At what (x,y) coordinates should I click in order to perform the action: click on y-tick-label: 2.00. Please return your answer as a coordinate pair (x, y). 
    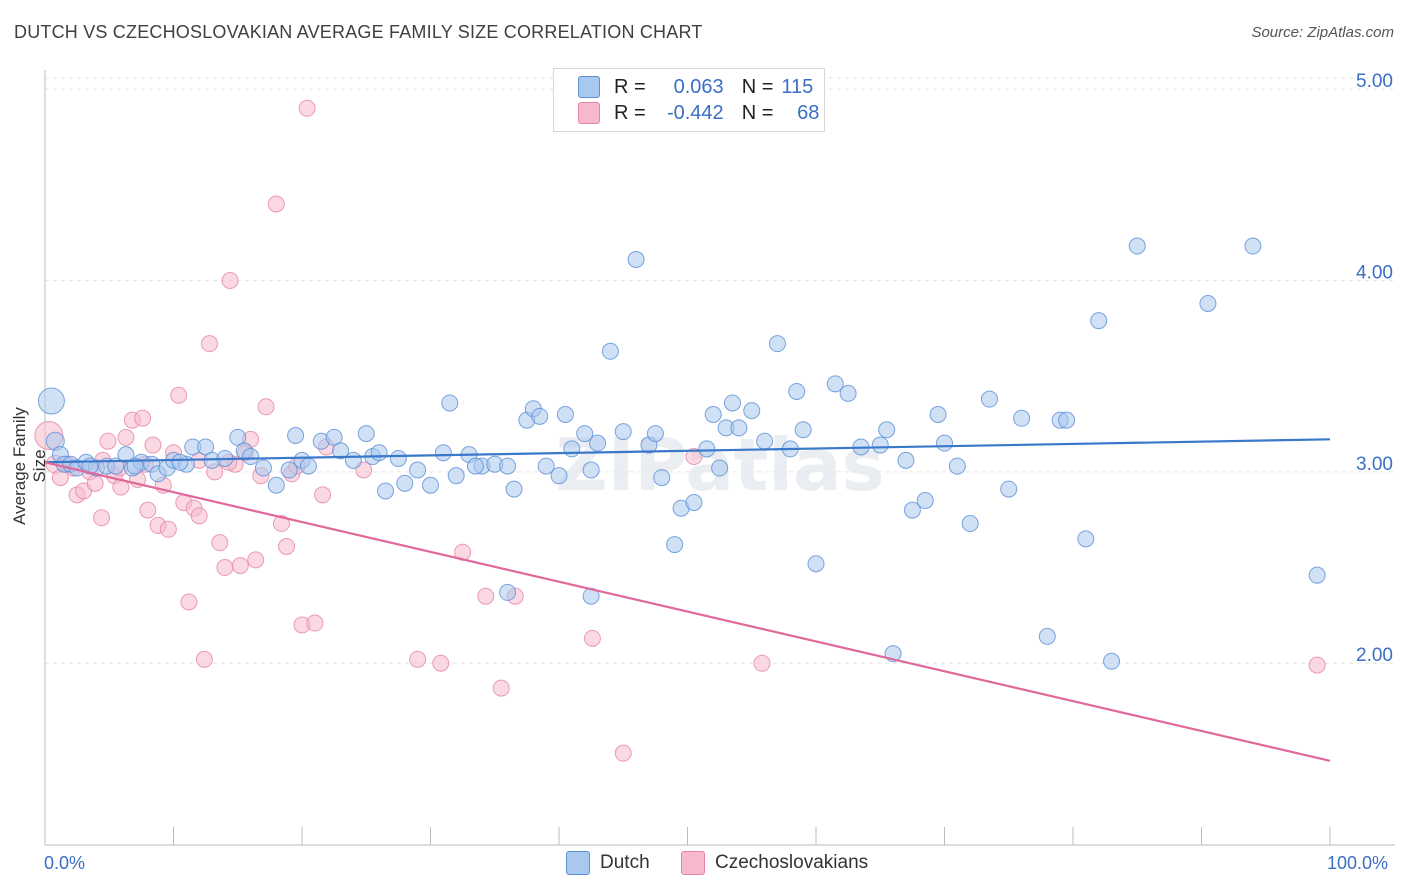
    Looking at the image, I should click on (1374, 655).